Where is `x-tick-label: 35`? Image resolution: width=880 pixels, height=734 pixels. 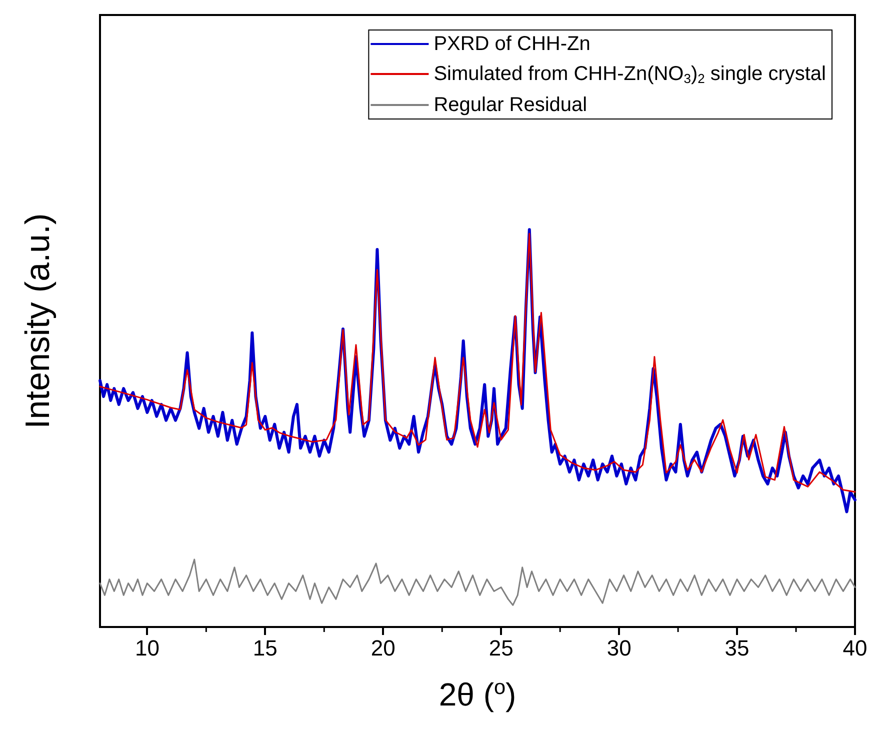 x-tick-label: 35 is located at coordinates (737, 648).